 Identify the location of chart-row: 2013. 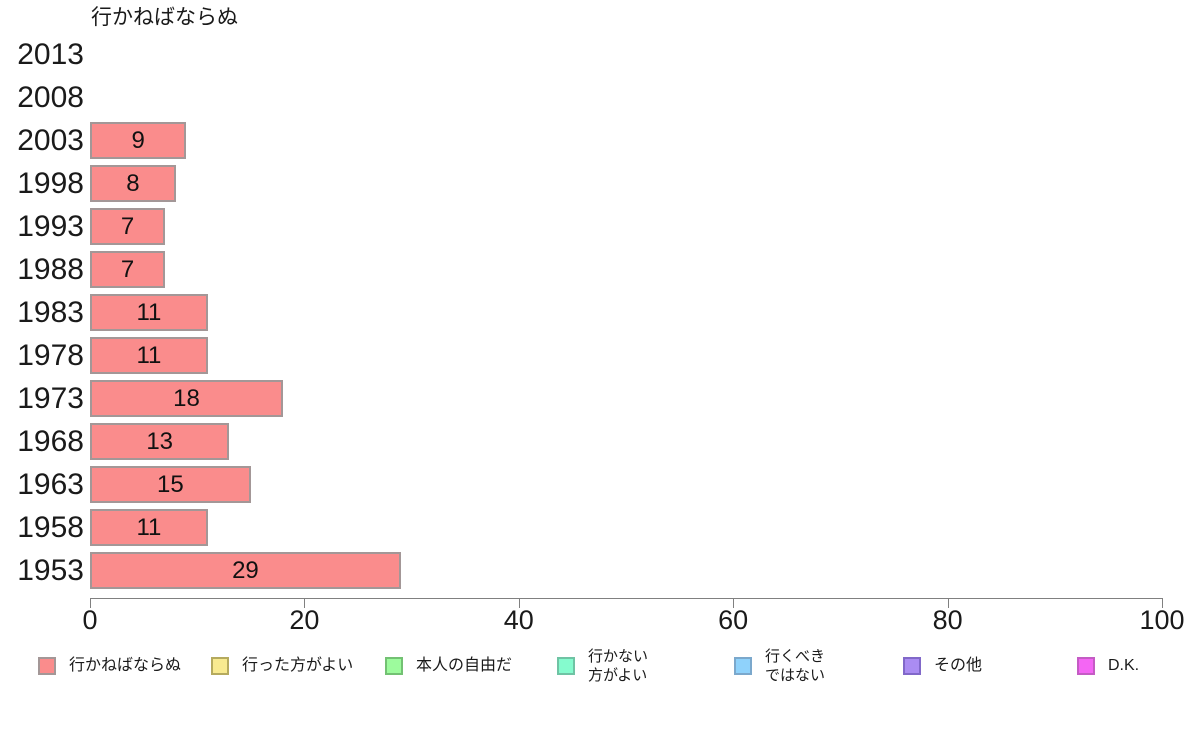
(594, 54).